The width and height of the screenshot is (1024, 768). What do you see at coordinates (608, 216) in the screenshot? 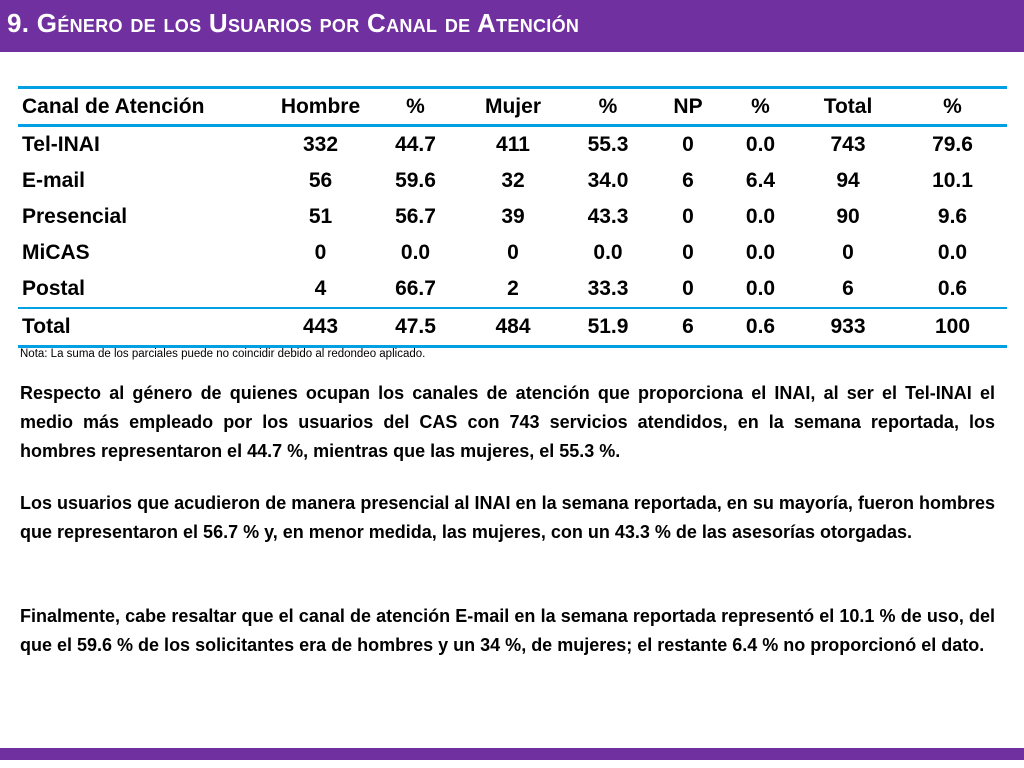
I see `table-cell: 43.3` at bounding box center [608, 216].